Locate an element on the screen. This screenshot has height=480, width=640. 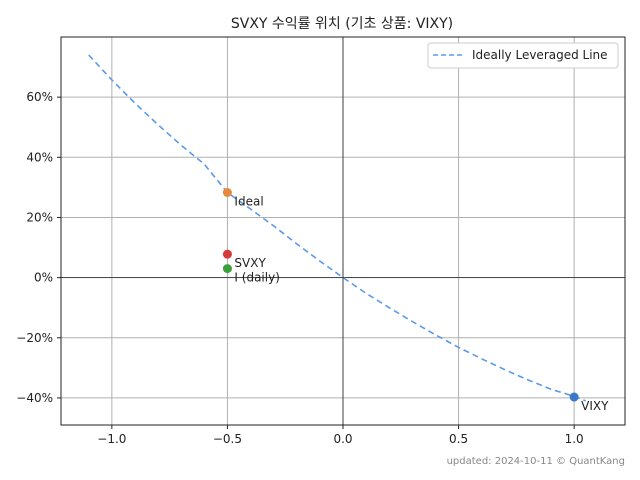
x-tick-label: 0.5 is located at coordinates (458, 439).